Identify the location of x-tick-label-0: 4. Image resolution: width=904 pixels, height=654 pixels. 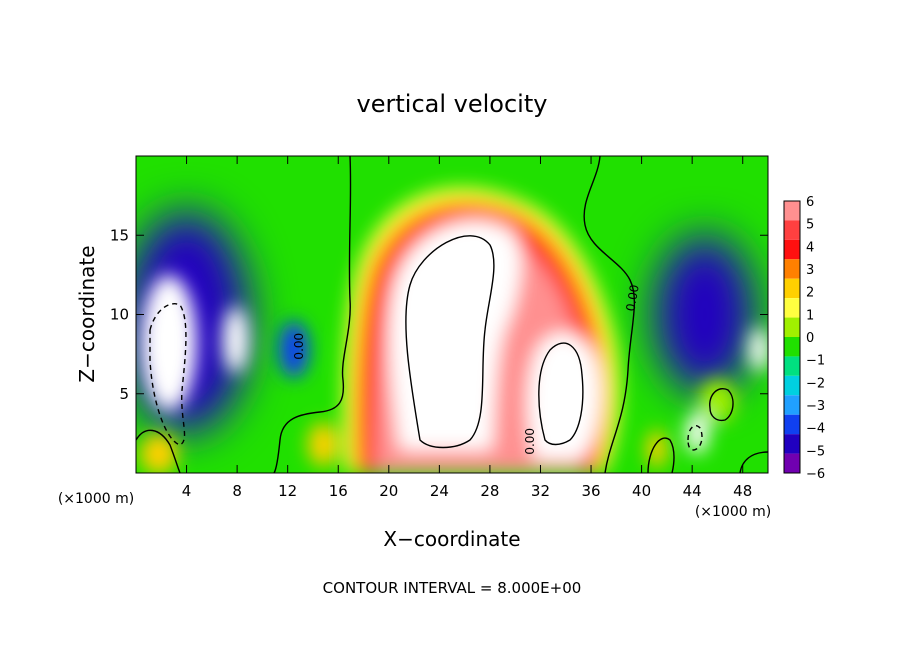
(187, 491).